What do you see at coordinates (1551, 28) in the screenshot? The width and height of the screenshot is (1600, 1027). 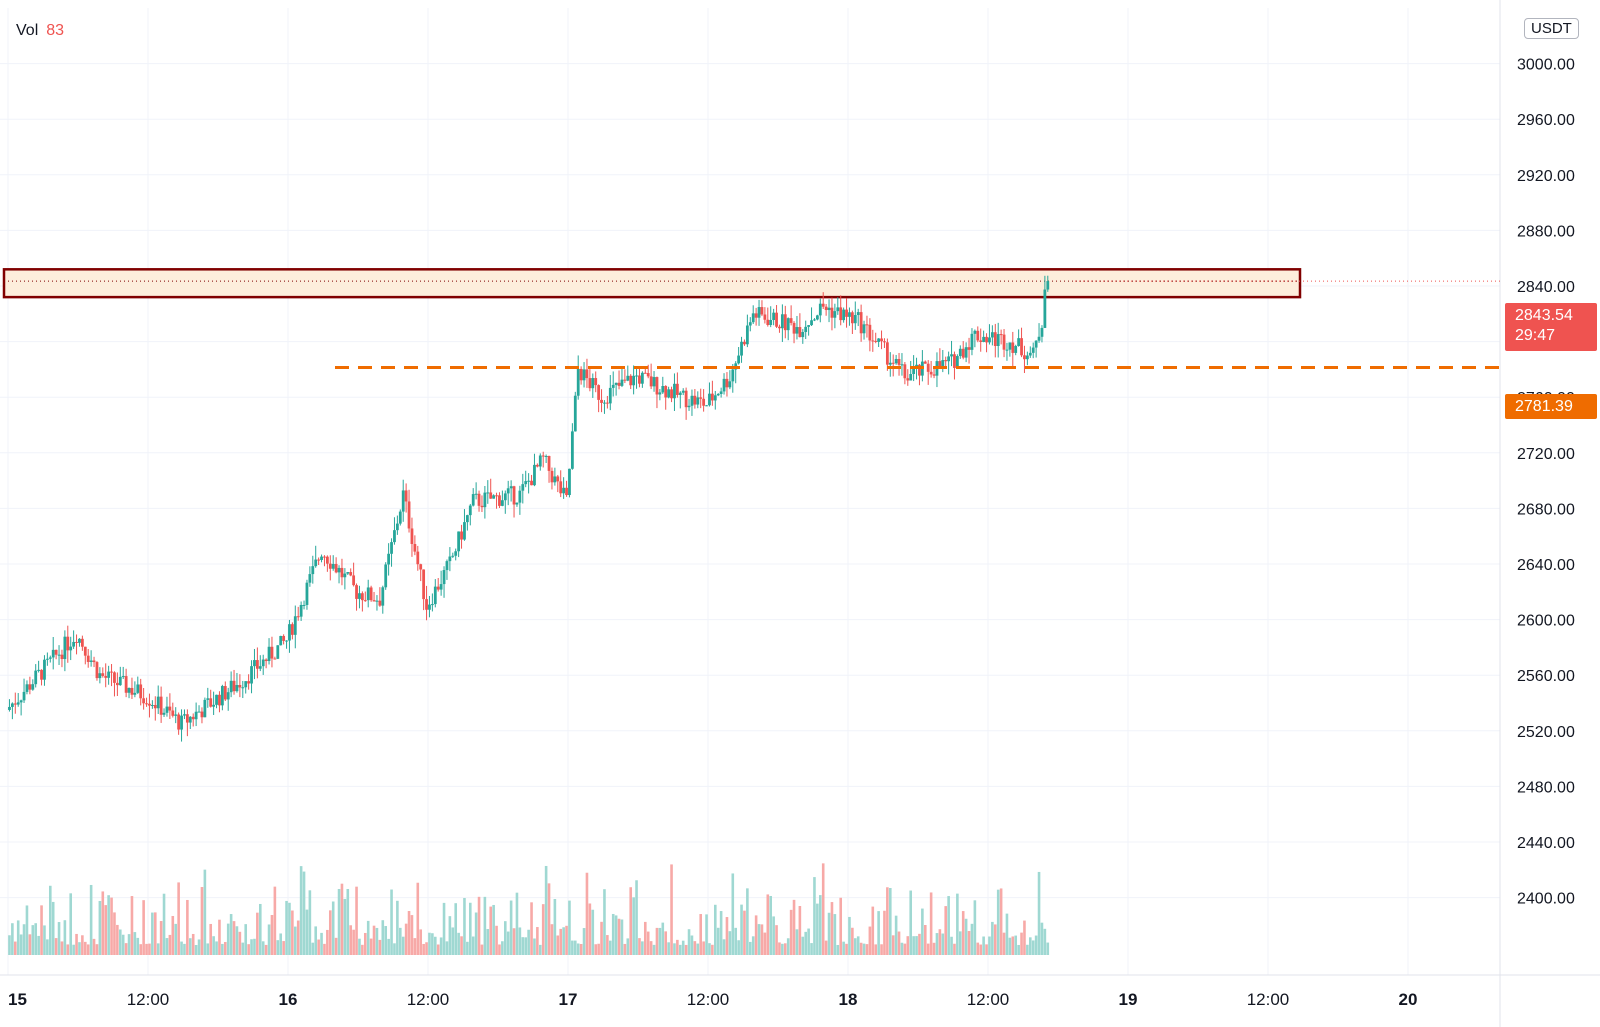 I see `currency-button: USDT` at bounding box center [1551, 28].